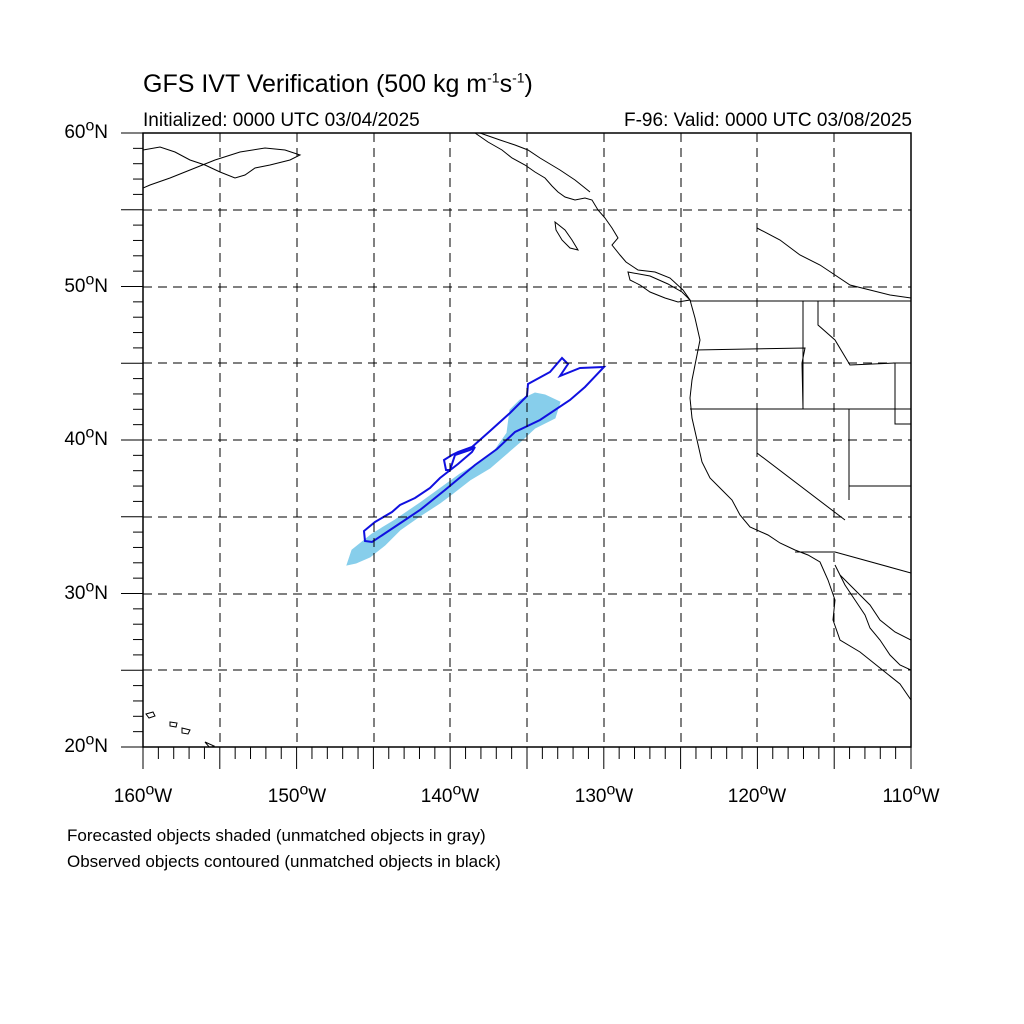 Image resolution: width=1024 pixels, height=1024 pixels. Describe the element at coordinates (143, 794) in the screenshot. I see `lon-label-160: 160oW` at that location.